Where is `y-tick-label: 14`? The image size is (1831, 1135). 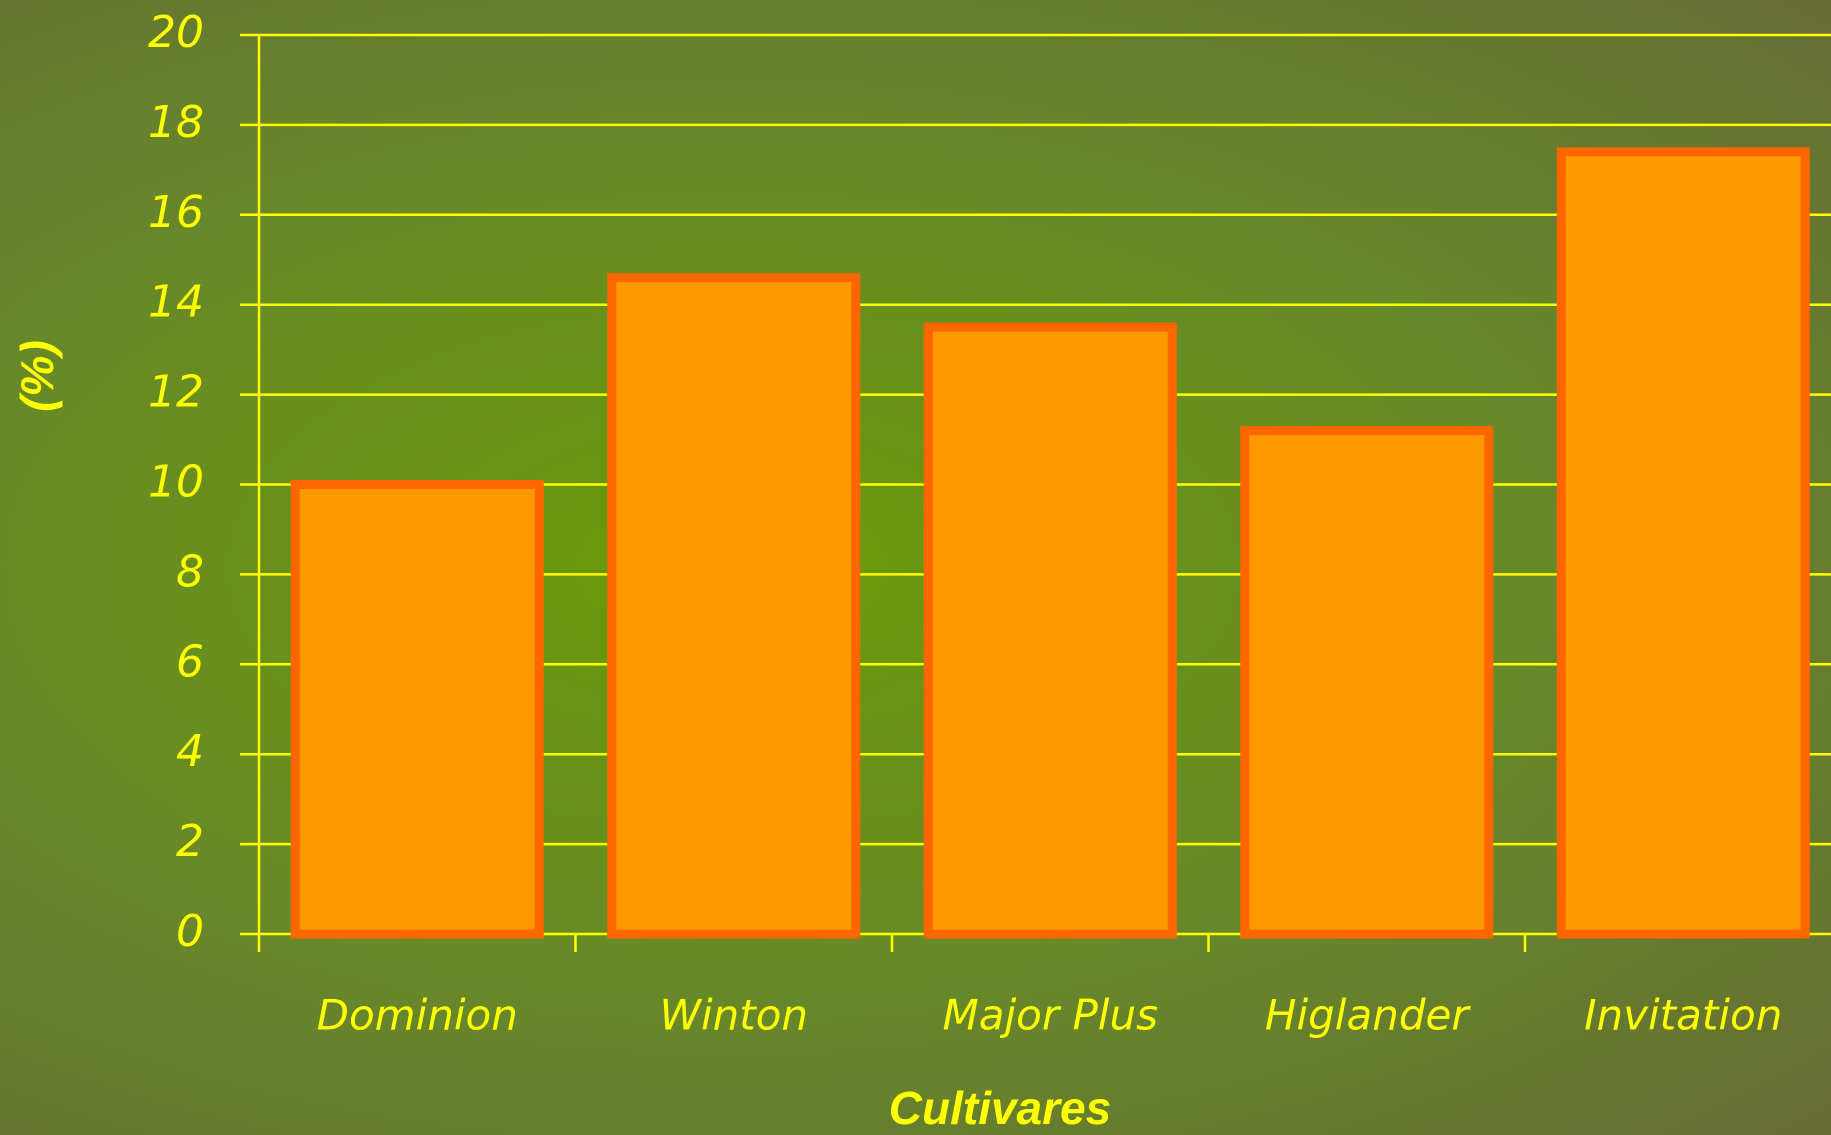 y-tick-label: 14 is located at coordinates (176, 302).